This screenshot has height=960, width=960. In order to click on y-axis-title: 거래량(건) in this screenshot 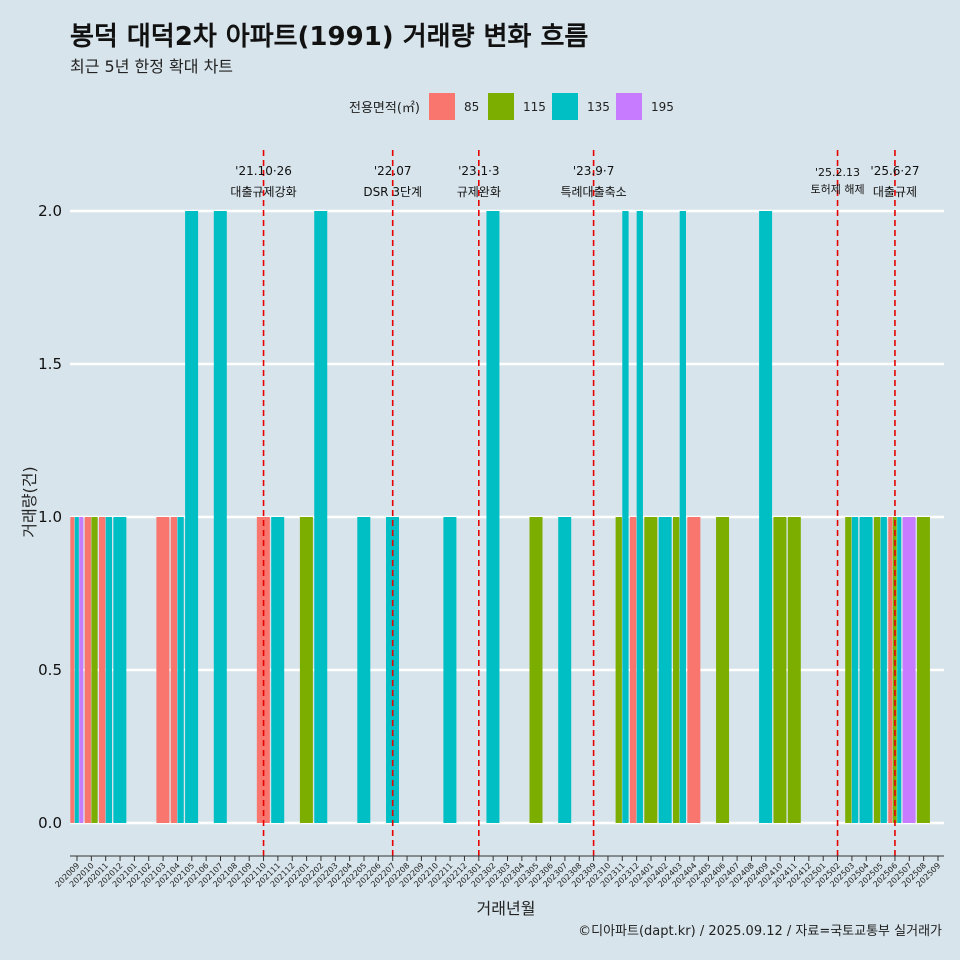, I will do `click(29, 501)`.